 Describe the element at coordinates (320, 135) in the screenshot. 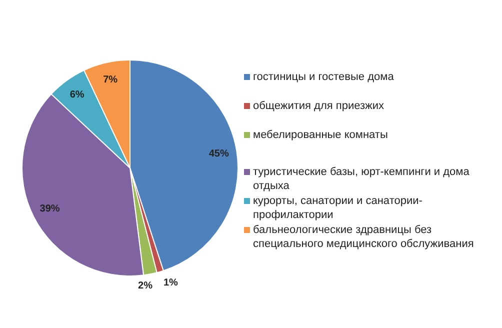

I see `legend-label: мебелированные комнаты` at that location.